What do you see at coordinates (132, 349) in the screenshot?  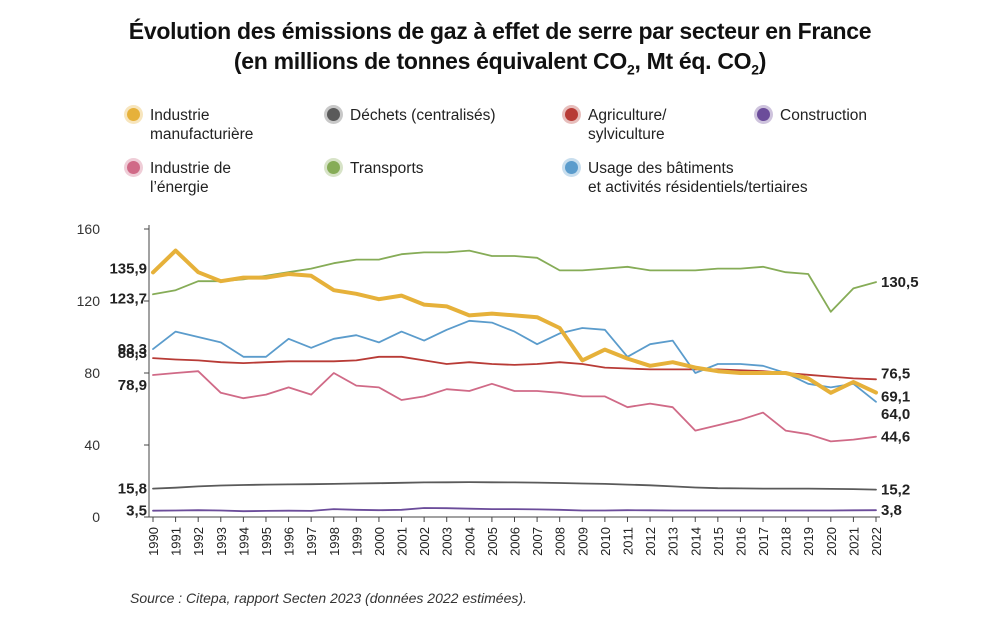 I see `start-value-label: 93,3` at bounding box center [132, 349].